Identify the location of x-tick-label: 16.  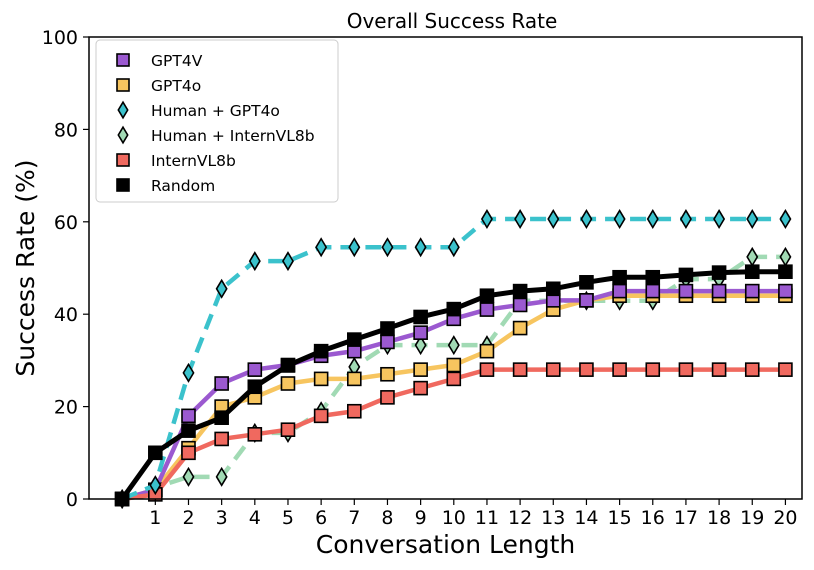
(653, 518).